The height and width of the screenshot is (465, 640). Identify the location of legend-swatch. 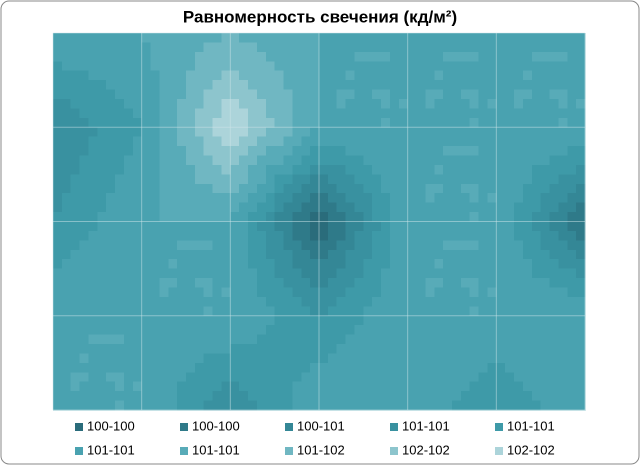
(394, 451).